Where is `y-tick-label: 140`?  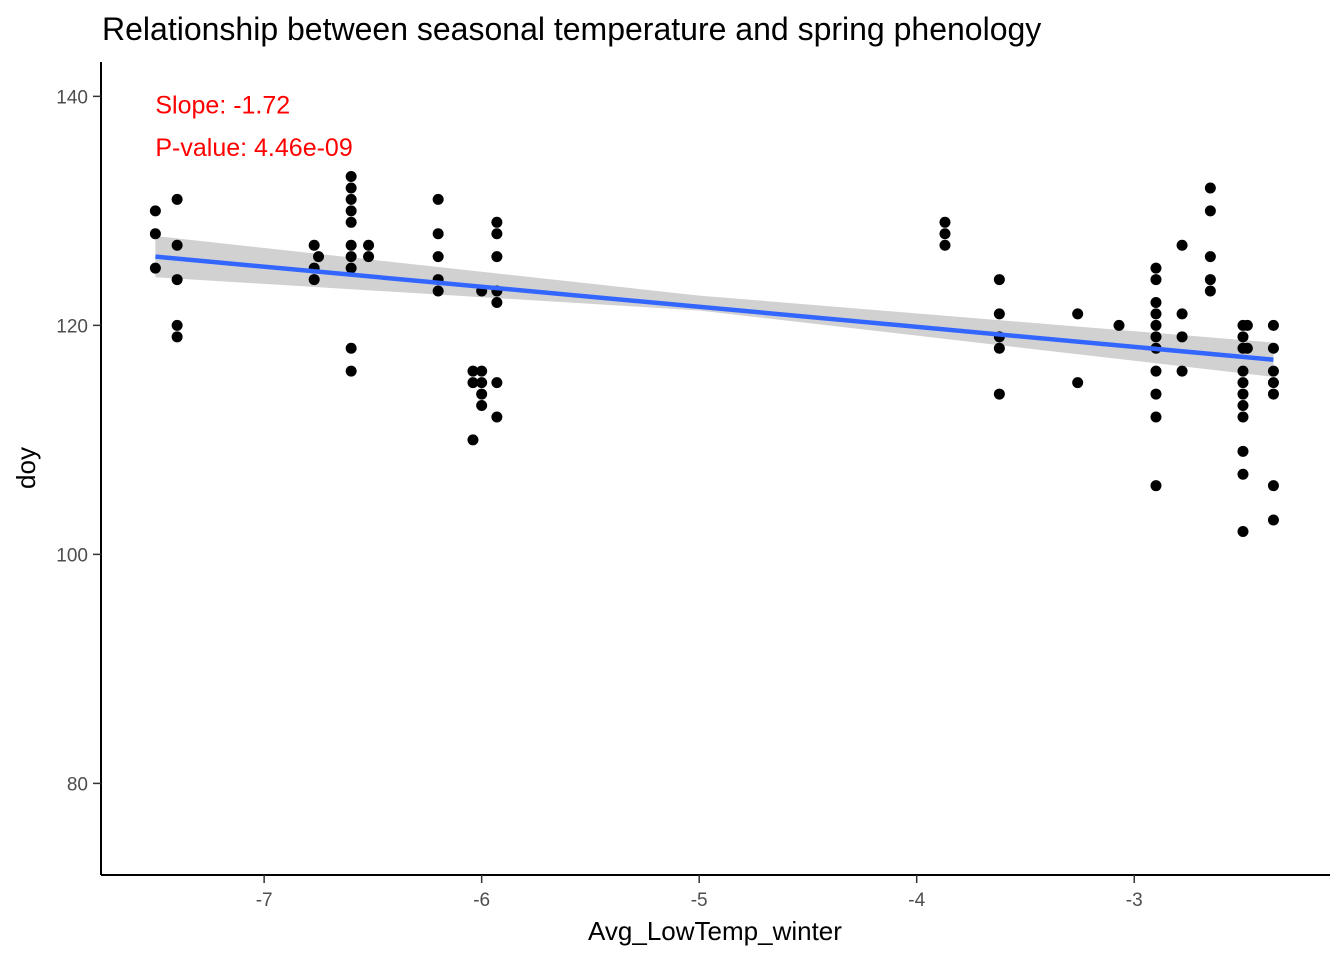
y-tick-label: 140 is located at coordinates (72, 97).